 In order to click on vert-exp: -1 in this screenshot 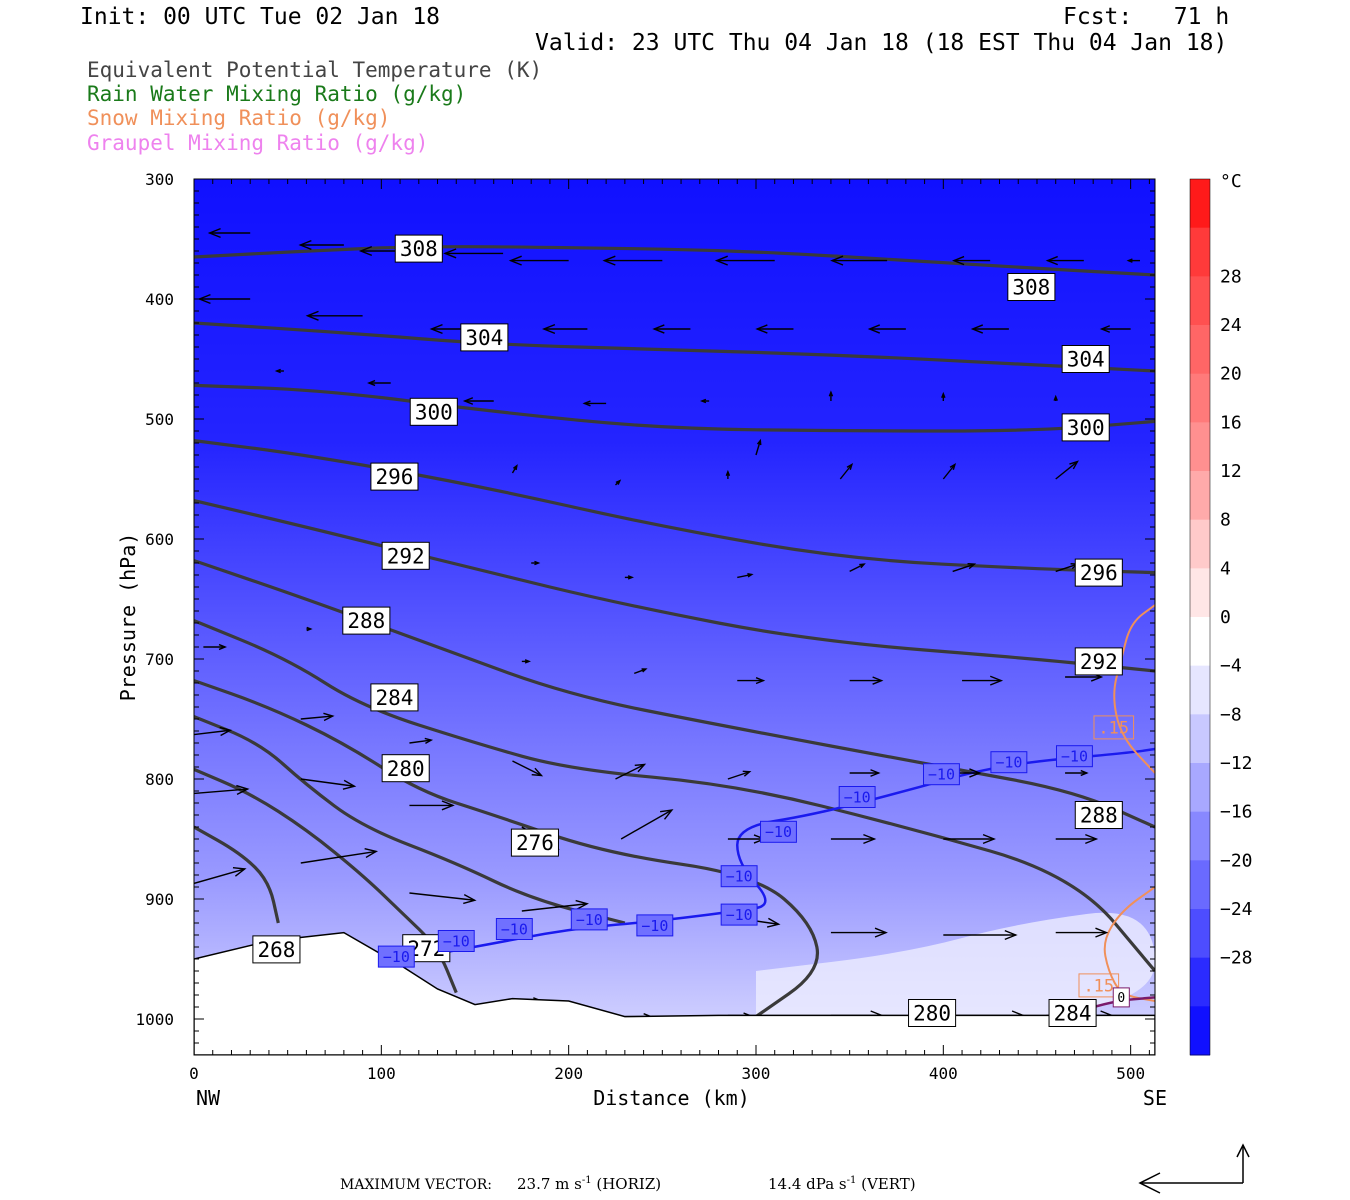, I will do `click(851, 1180)`.